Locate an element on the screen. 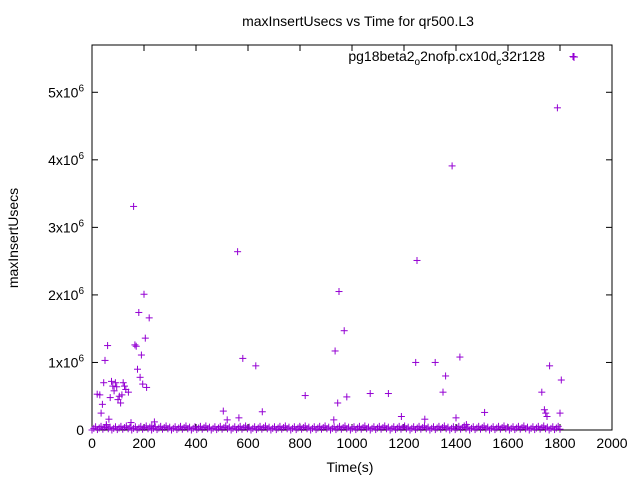  x-tick-label: 1400 is located at coordinates (455, 443).